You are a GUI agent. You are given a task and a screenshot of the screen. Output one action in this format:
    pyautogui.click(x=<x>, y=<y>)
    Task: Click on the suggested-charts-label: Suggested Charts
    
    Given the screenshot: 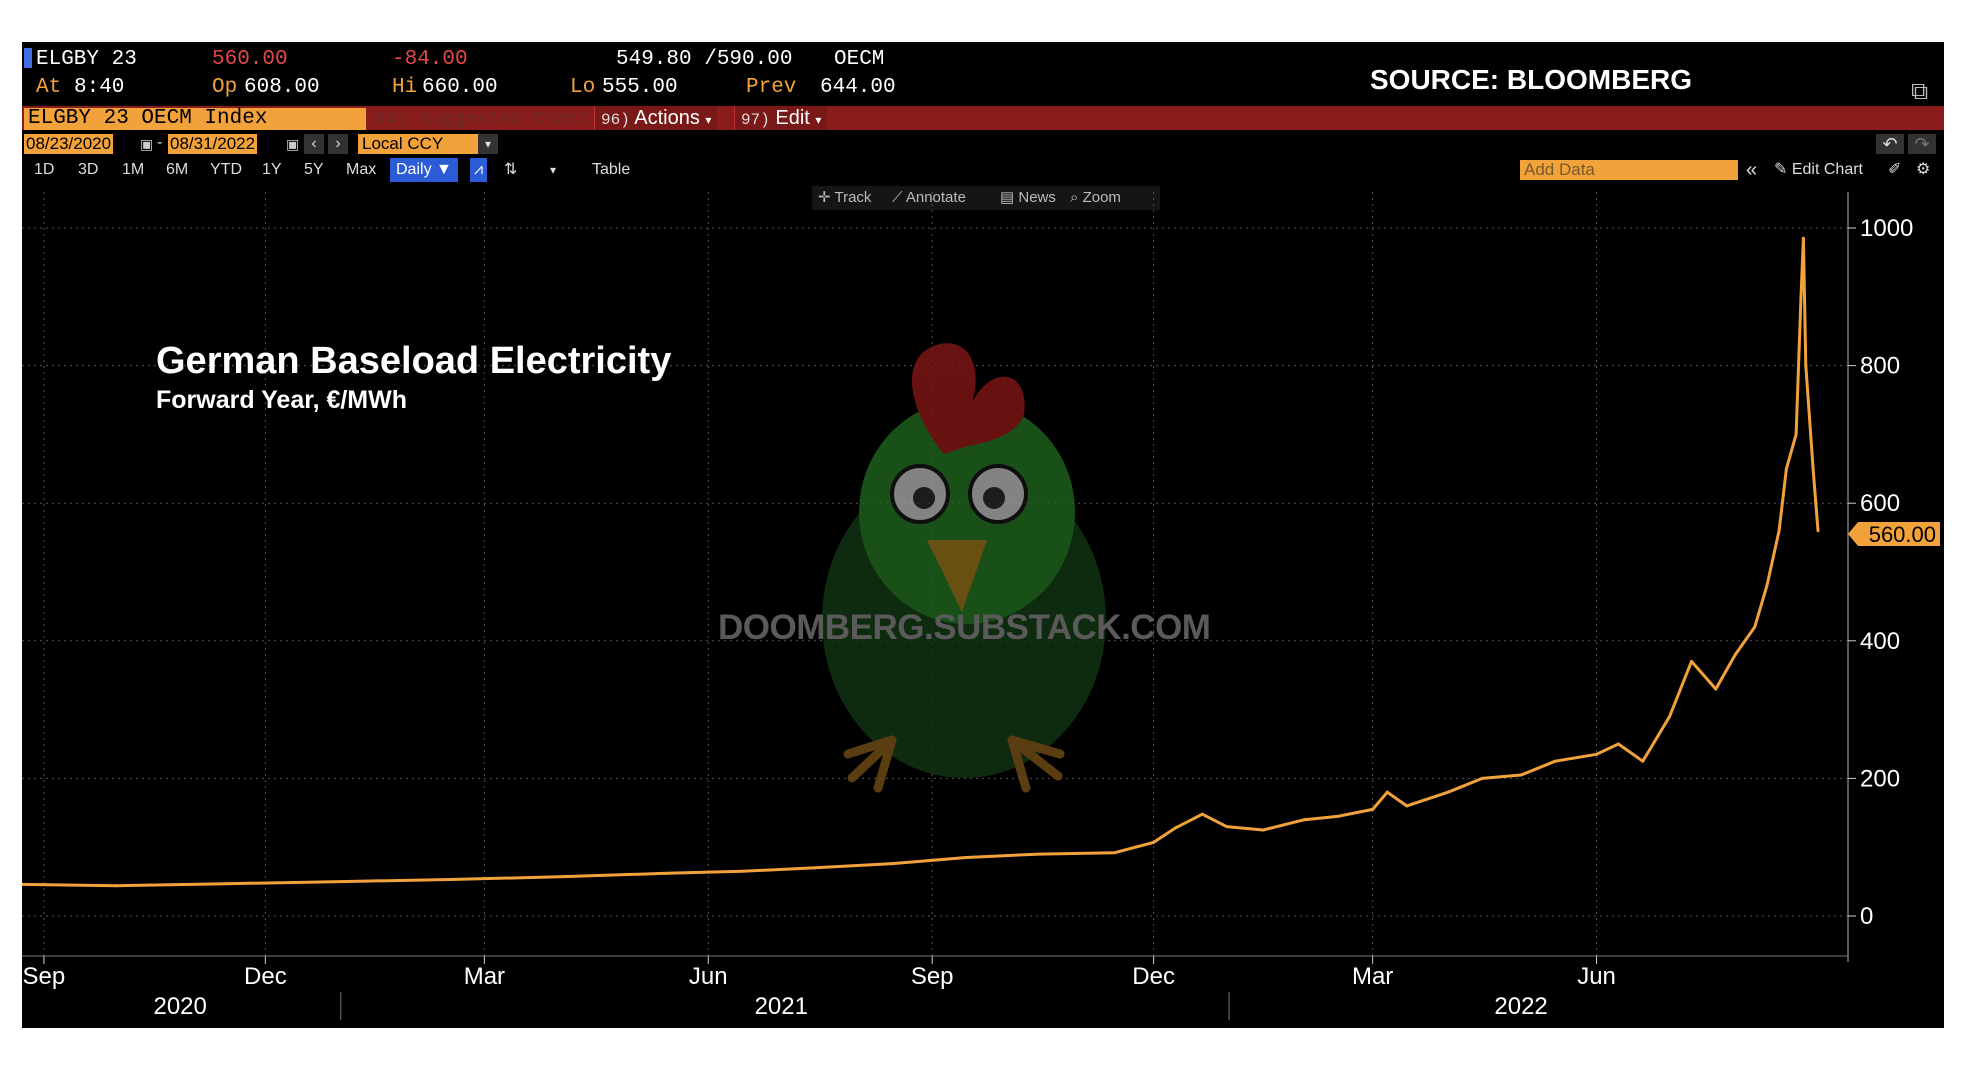 What is the action you would take?
    pyautogui.click(x=511, y=119)
    